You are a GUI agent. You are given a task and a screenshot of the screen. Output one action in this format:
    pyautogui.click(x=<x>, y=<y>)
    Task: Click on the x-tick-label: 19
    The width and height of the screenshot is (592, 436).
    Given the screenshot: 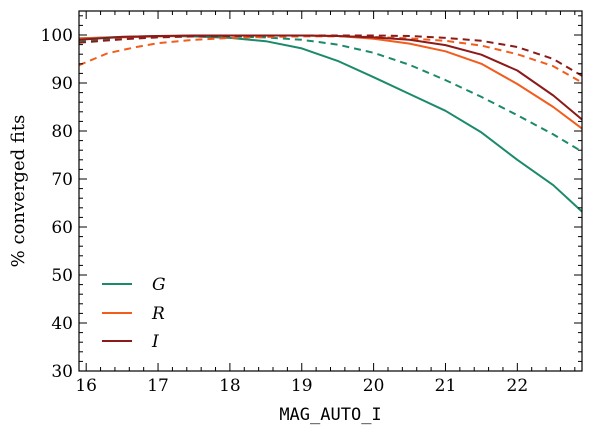 What is the action you would take?
    pyautogui.click(x=302, y=386)
    